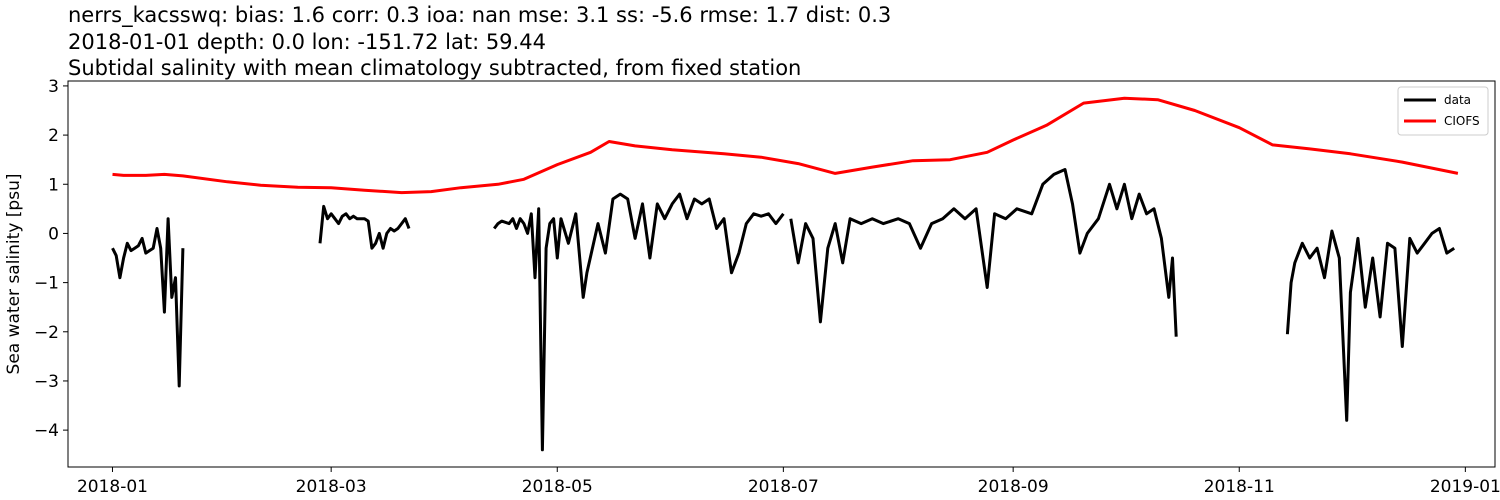  Describe the element at coordinates (53, 234) in the screenshot. I see `y-tick-label: 0` at that location.